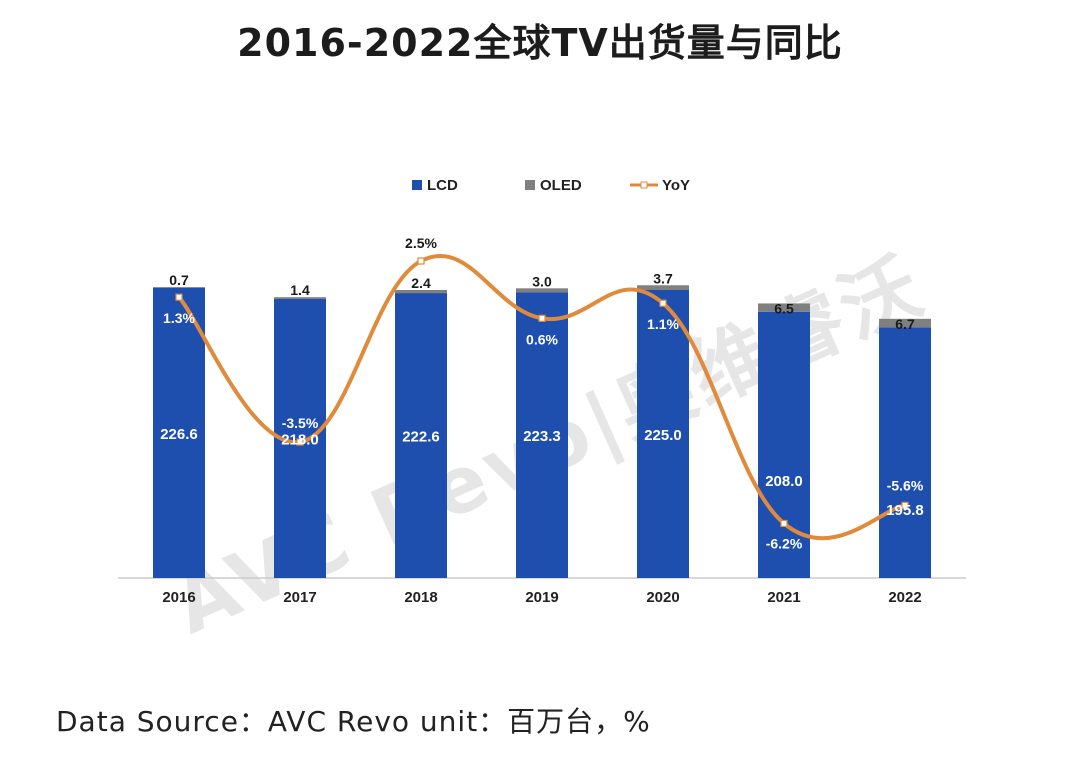  What do you see at coordinates (300, 423) in the screenshot?
I see `yoy-value-label: -3.5%` at bounding box center [300, 423].